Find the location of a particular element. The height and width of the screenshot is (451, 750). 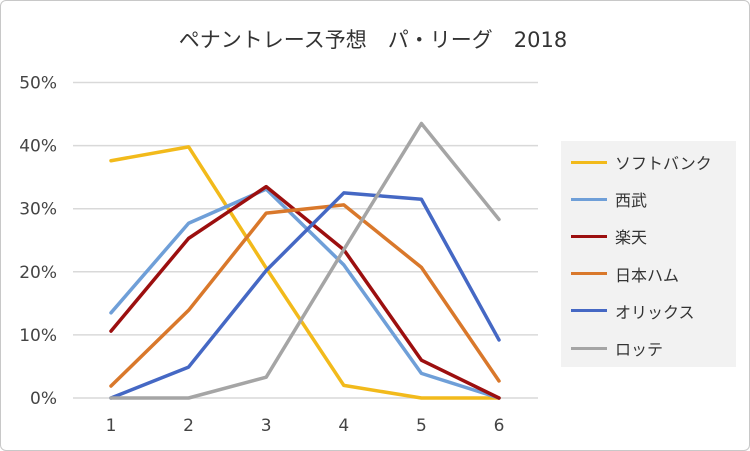

y-tick-label: 30% is located at coordinates (38, 210).